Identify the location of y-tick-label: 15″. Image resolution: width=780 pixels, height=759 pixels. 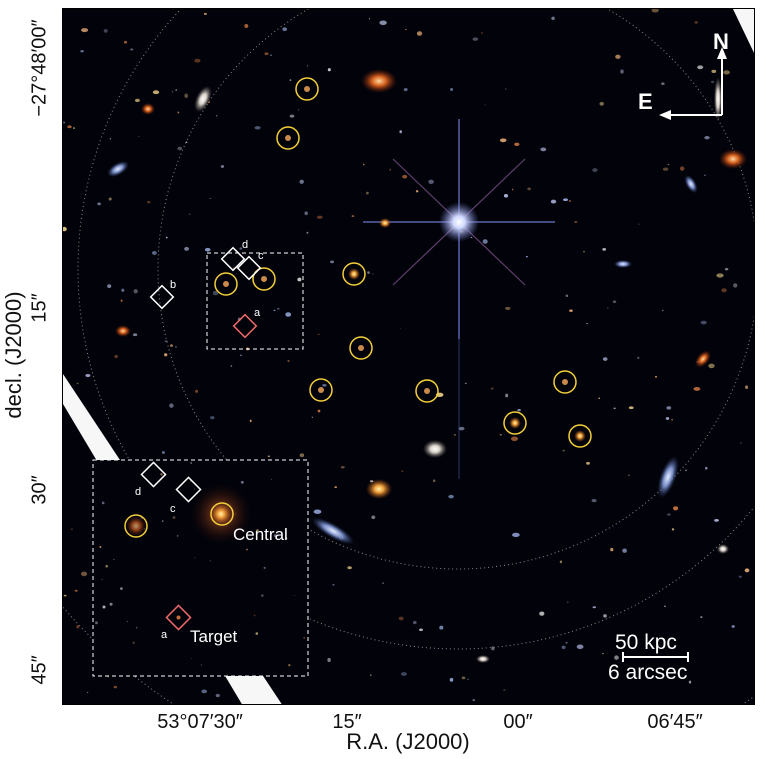
(39, 308).